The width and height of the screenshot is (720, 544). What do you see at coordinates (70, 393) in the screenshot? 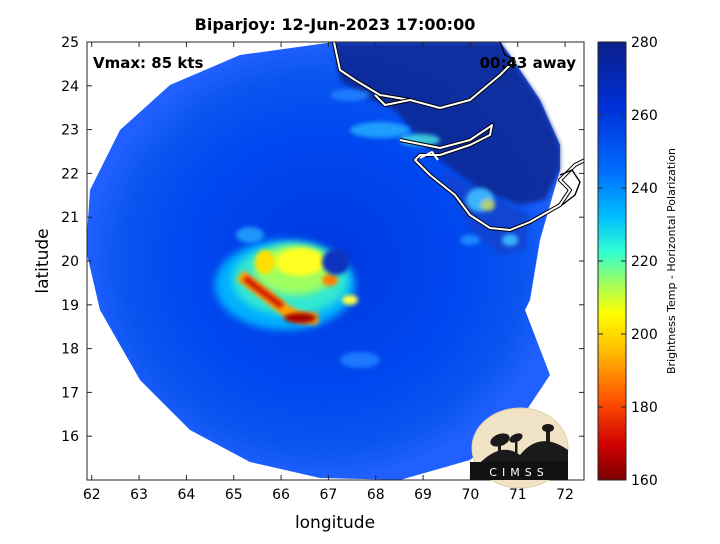
I see `y-tick-label: 17` at bounding box center [70, 393].